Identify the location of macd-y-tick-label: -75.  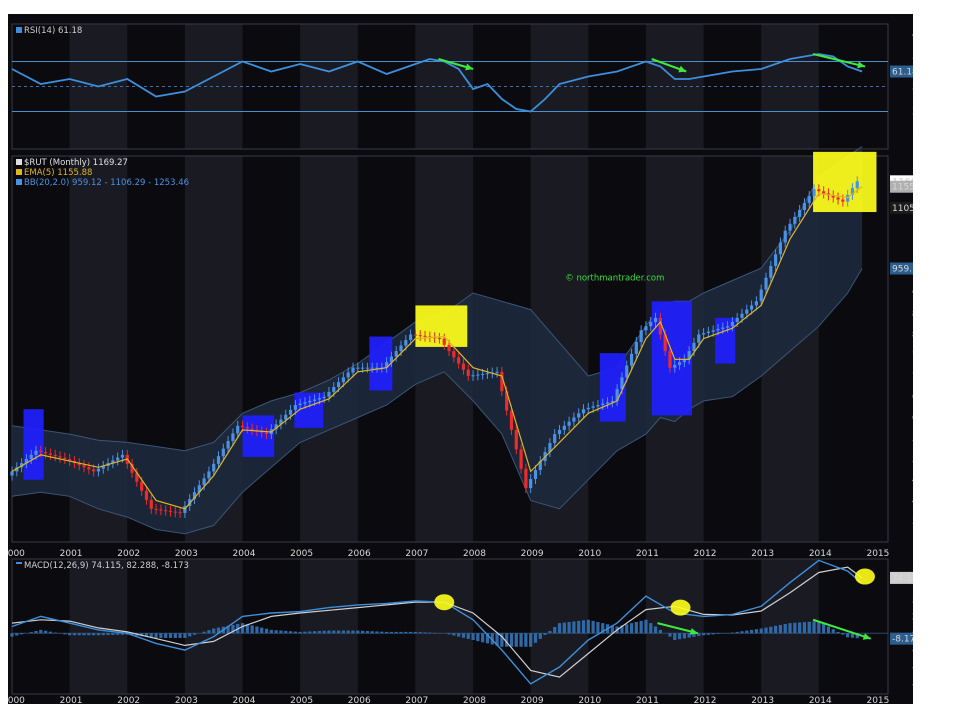
(912, 685).